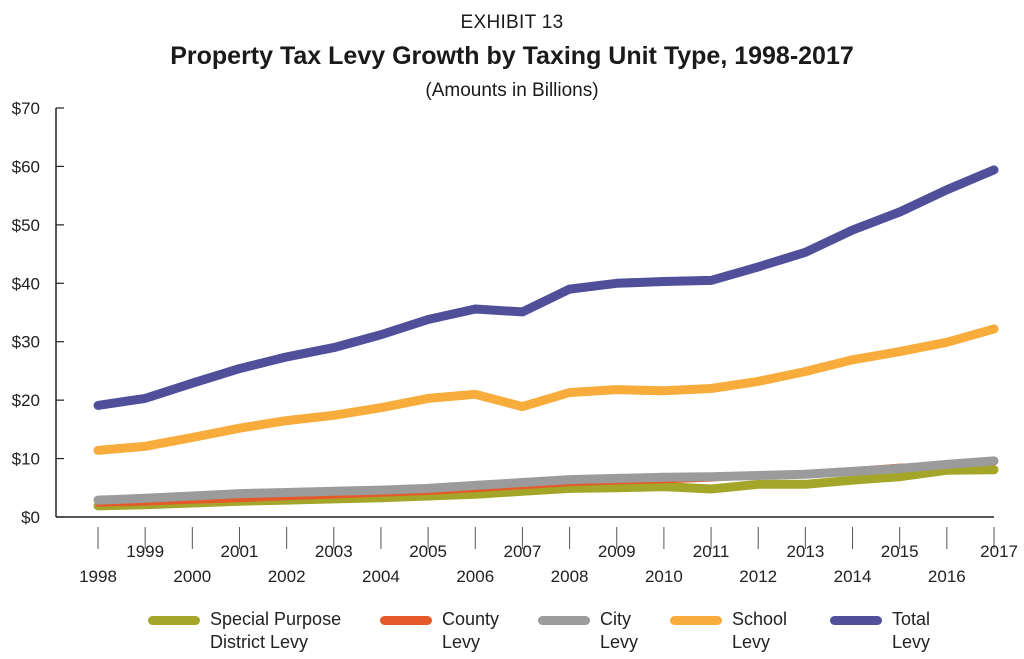 The width and height of the screenshot is (1024, 659). I want to click on series-line, so click(546, 480).